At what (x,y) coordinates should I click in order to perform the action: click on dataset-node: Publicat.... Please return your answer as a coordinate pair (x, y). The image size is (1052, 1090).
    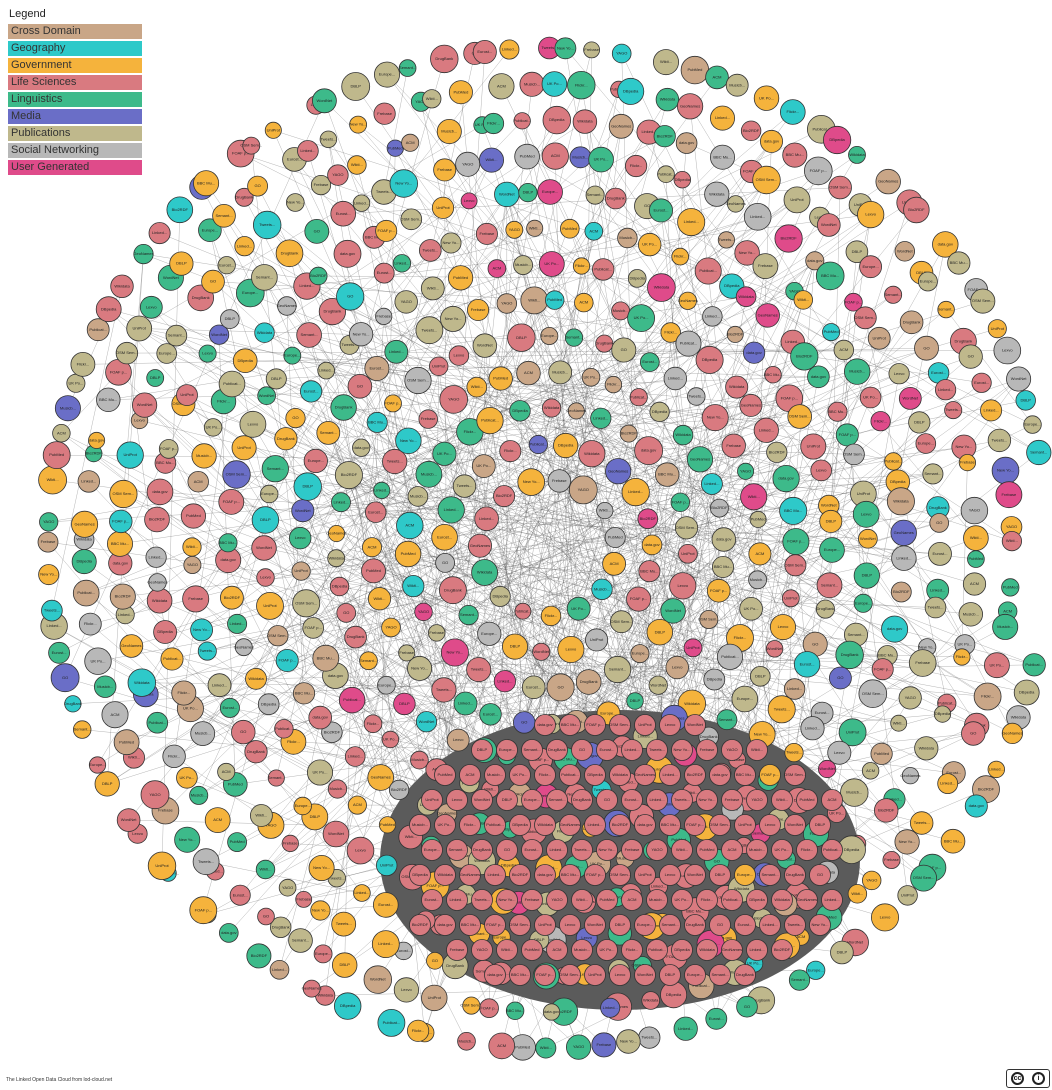
    Looking at the image, I should click on (688, 343).